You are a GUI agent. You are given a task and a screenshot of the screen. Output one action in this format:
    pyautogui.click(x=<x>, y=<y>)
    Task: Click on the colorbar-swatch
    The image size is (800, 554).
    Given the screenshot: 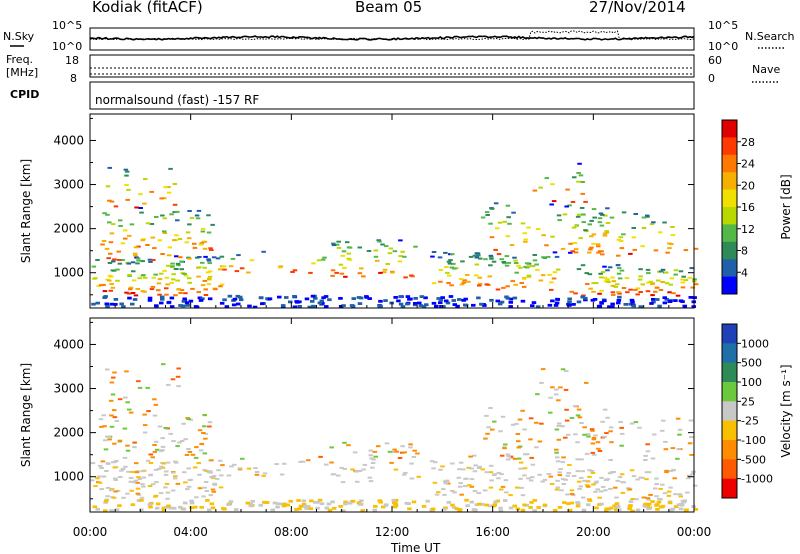 What is the action you would take?
    pyautogui.click(x=729, y=353)
    